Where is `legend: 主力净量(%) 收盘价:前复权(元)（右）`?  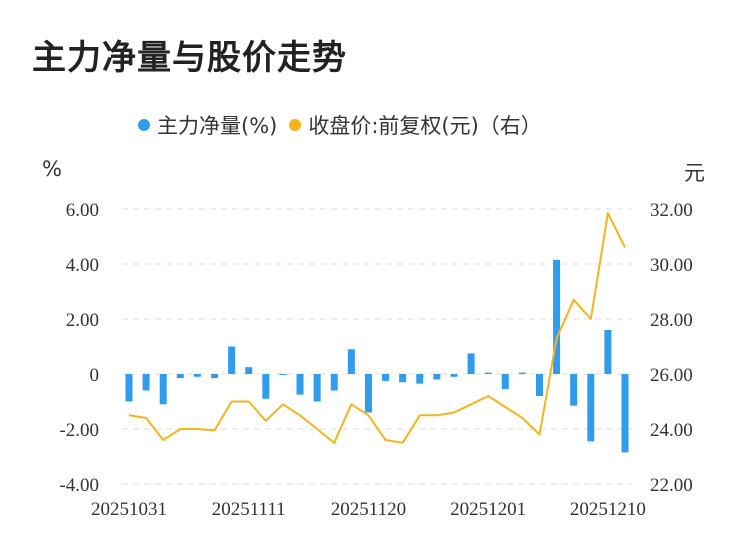
legend: 主力净量(%) 收盘价:前复权(元)（右） is located at coordinates (346, 125).